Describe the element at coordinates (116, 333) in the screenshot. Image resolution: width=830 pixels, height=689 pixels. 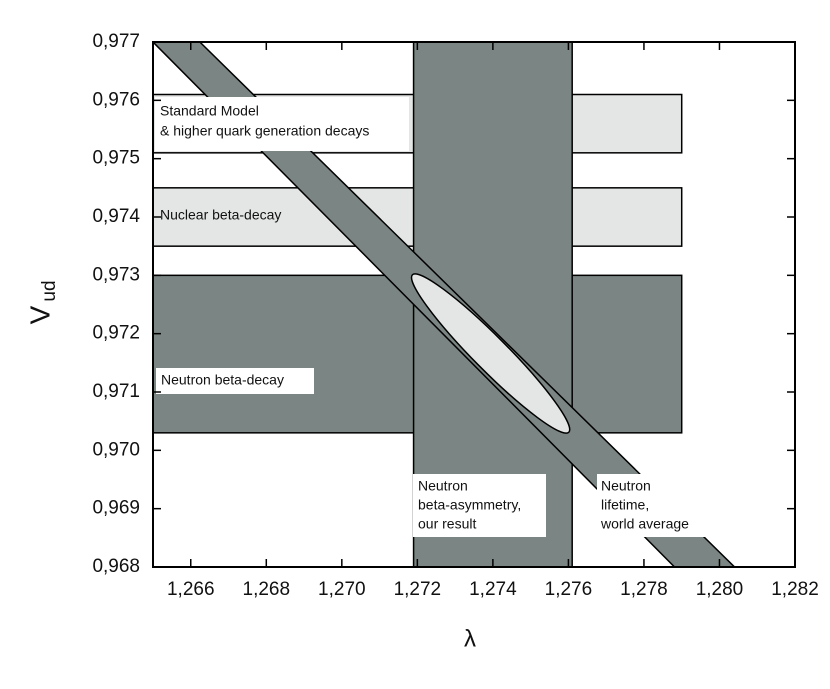
I see `y-tick-label: 0,972` at that location.